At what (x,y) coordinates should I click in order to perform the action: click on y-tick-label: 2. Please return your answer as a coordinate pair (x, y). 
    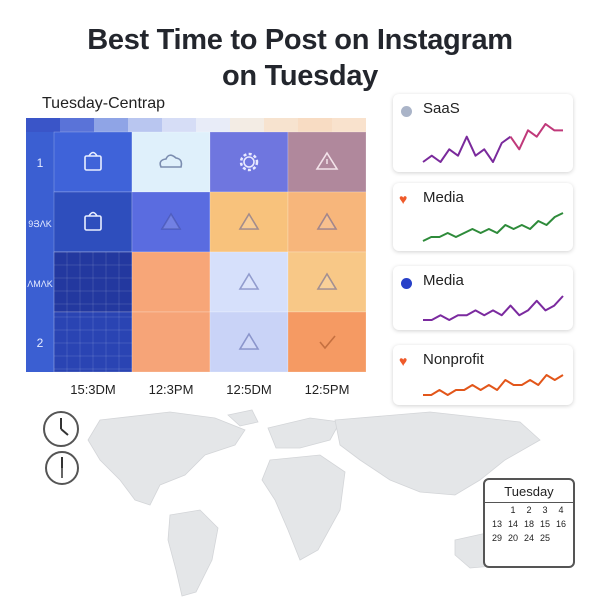
    Looking at the image, I should click on (40, 343).